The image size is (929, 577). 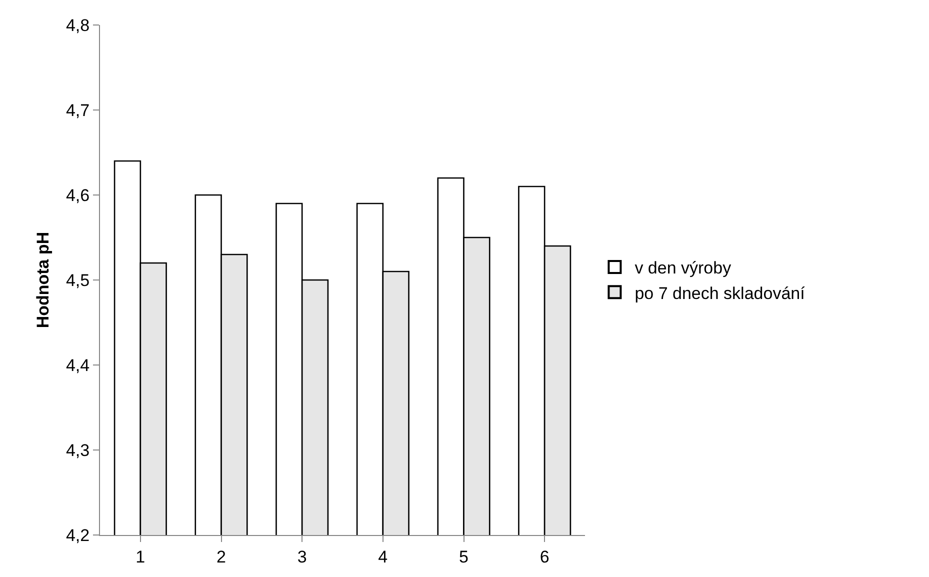 What do you see at coordinates (78, 195) in the screenshot?
I see `y-tick-label: 4,6` at bounding box center [78, 195].